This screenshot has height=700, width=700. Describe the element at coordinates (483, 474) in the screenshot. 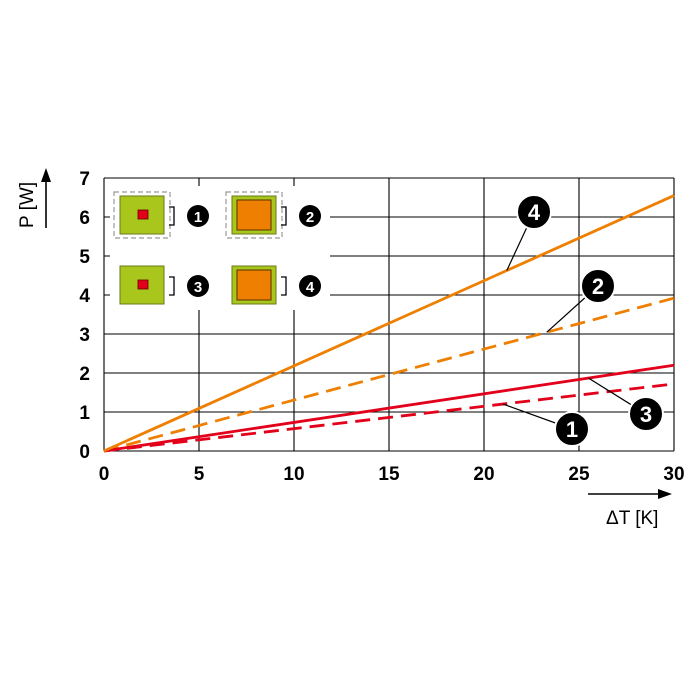

I see `x-tick-label: 20` at that location.